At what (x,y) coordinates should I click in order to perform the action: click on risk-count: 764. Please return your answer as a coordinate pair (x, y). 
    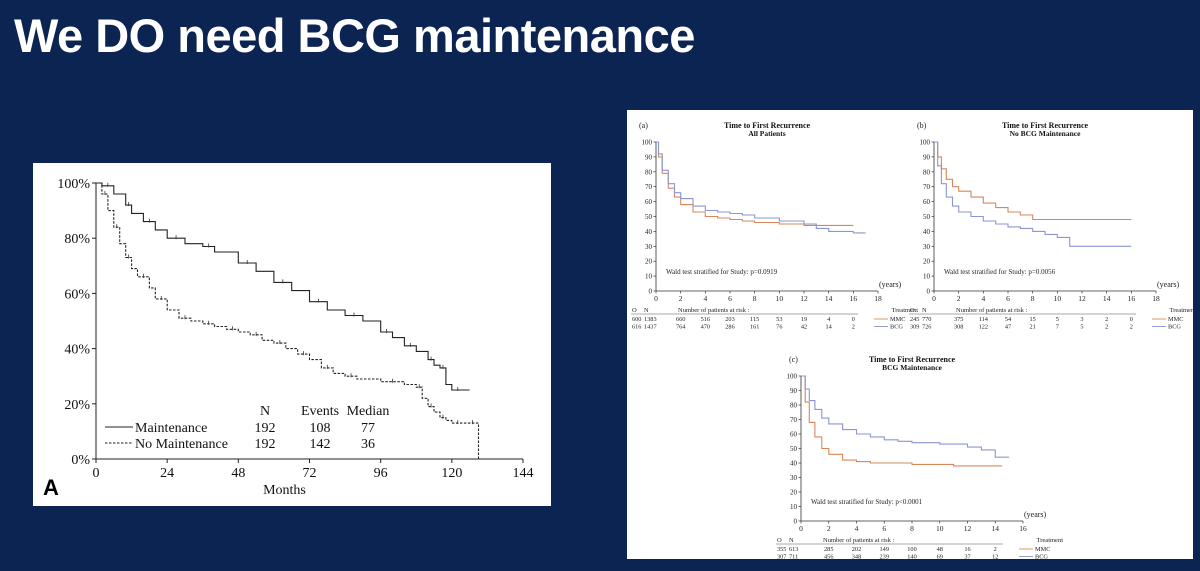
    Looking at the image, I should click on (681, 327).